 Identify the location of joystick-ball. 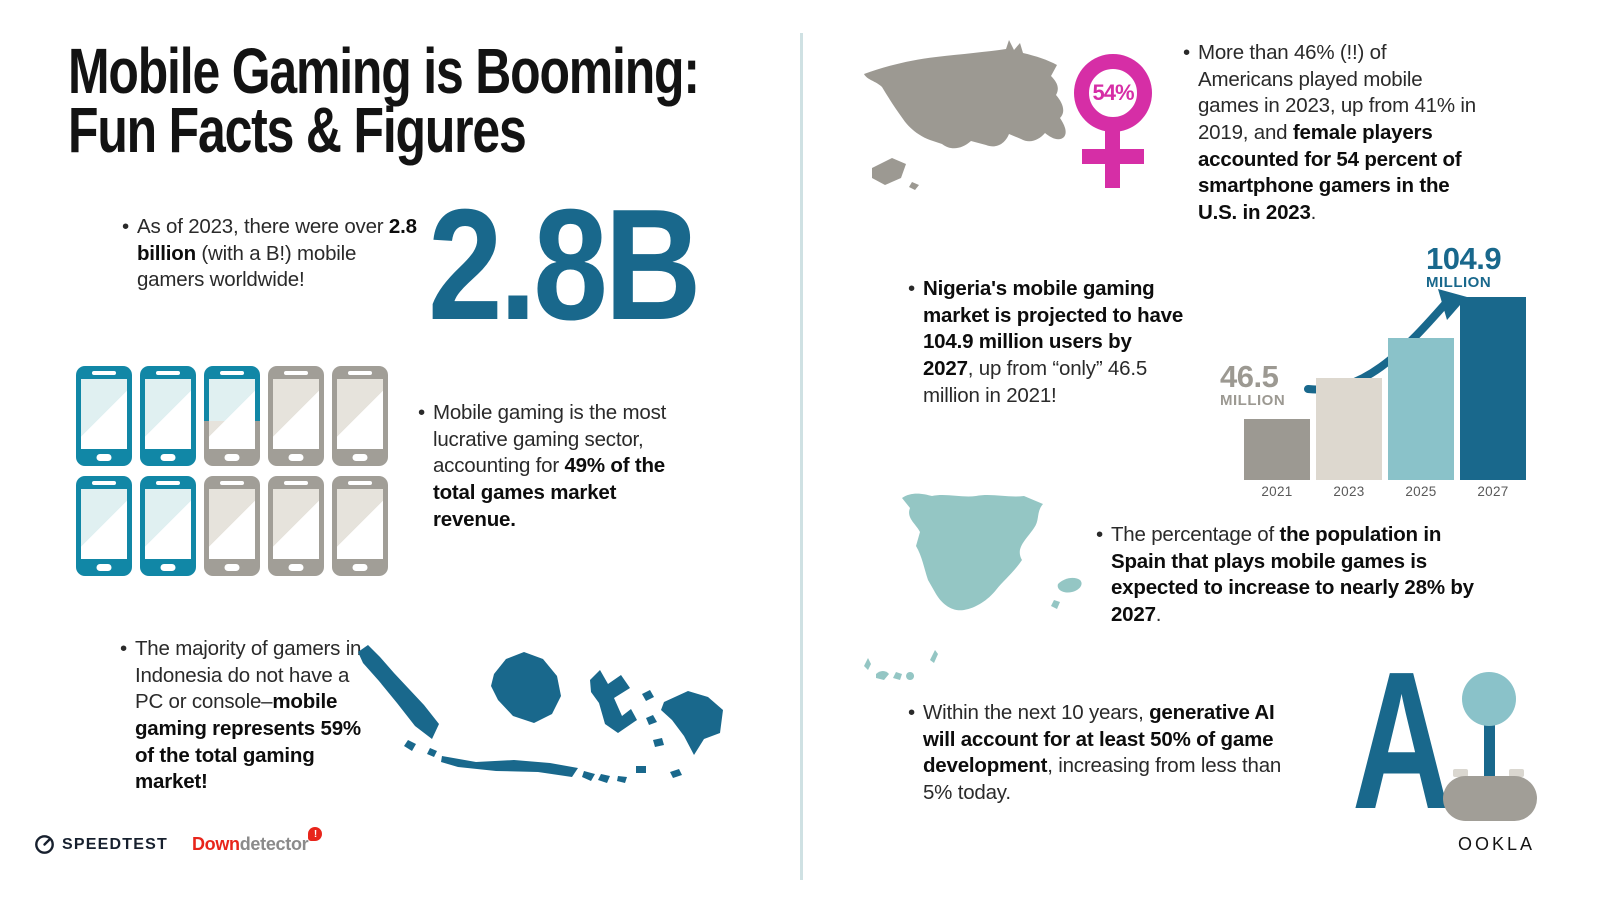
(1489, 699).